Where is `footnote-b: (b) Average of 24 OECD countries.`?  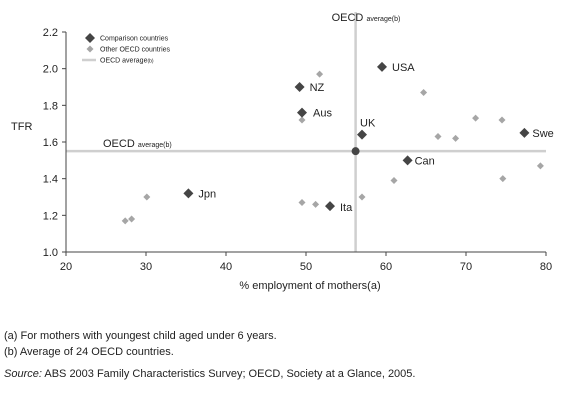 footnote-b: (b) Average of 24 OECD countries. is located at coordinates (89, 352).